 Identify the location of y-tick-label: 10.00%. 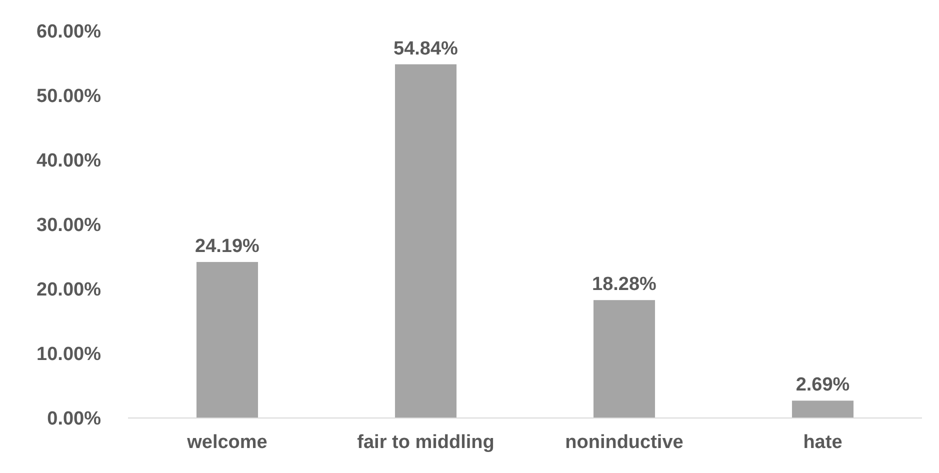
(69, 355).